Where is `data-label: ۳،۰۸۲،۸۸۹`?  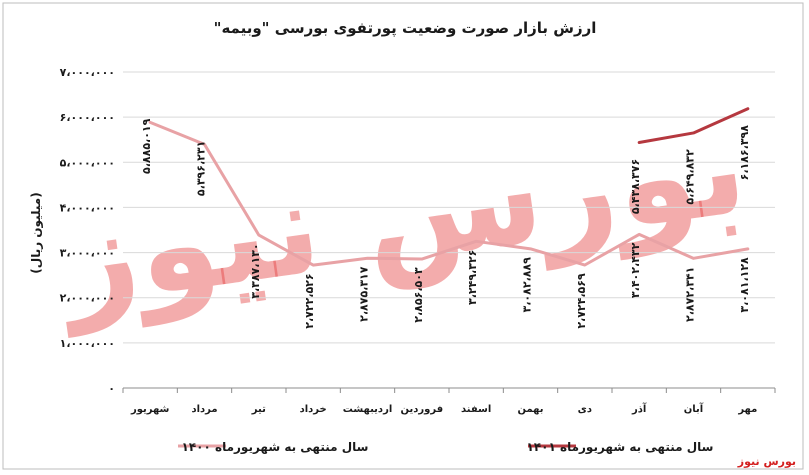 data-label: ۳،۰۸۲،۸۸۹ is located at coordinates (527, 285).